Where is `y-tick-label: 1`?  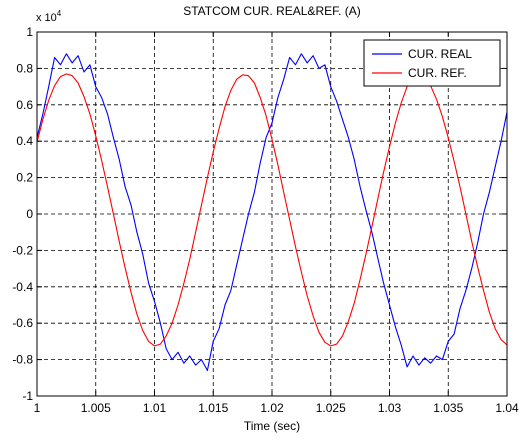 y-tick-label: 1 is located at coordinates (29, 32).